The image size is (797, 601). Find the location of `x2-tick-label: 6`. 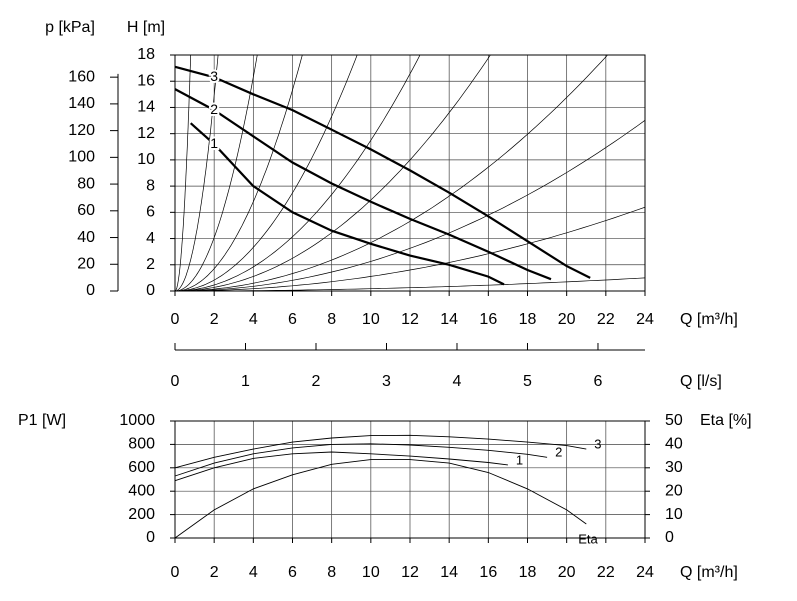

x2-tick-label: 6 is located at coordinates (598, 381).